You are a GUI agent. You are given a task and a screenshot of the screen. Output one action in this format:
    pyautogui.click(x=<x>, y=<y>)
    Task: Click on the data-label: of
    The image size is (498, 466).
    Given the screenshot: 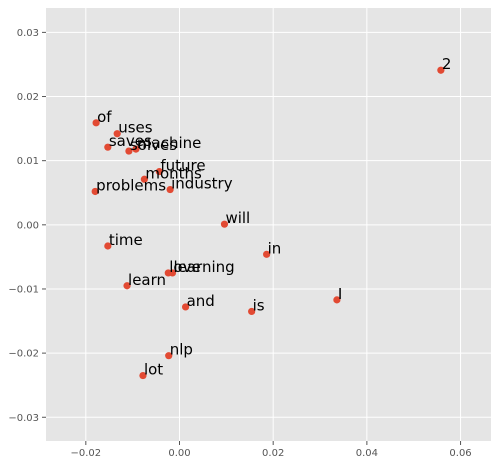 What is the action you would take?
    pyautogui.click(x=104, y=117)
    